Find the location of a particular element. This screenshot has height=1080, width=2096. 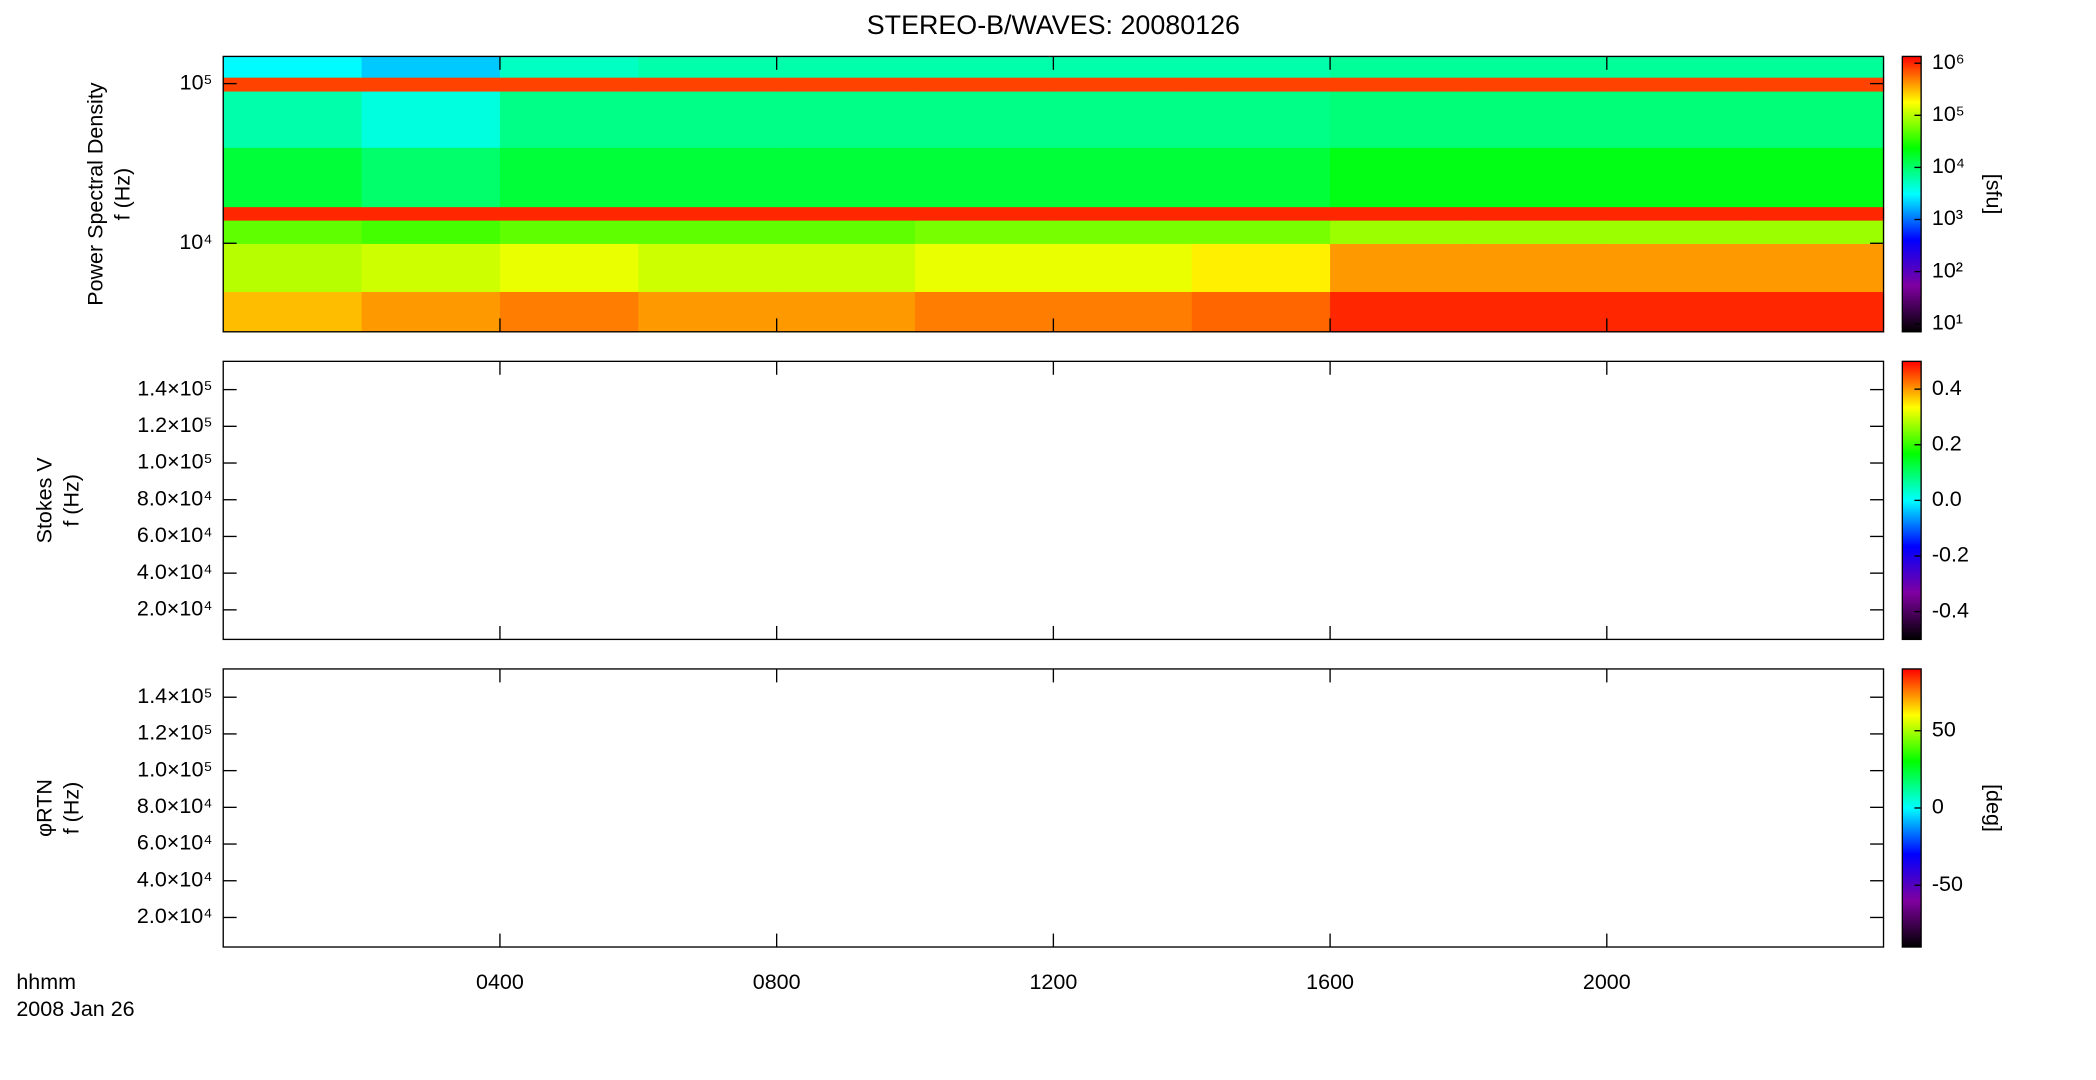

x-tick-label: 1200 is located at coordinates (1053, 982).